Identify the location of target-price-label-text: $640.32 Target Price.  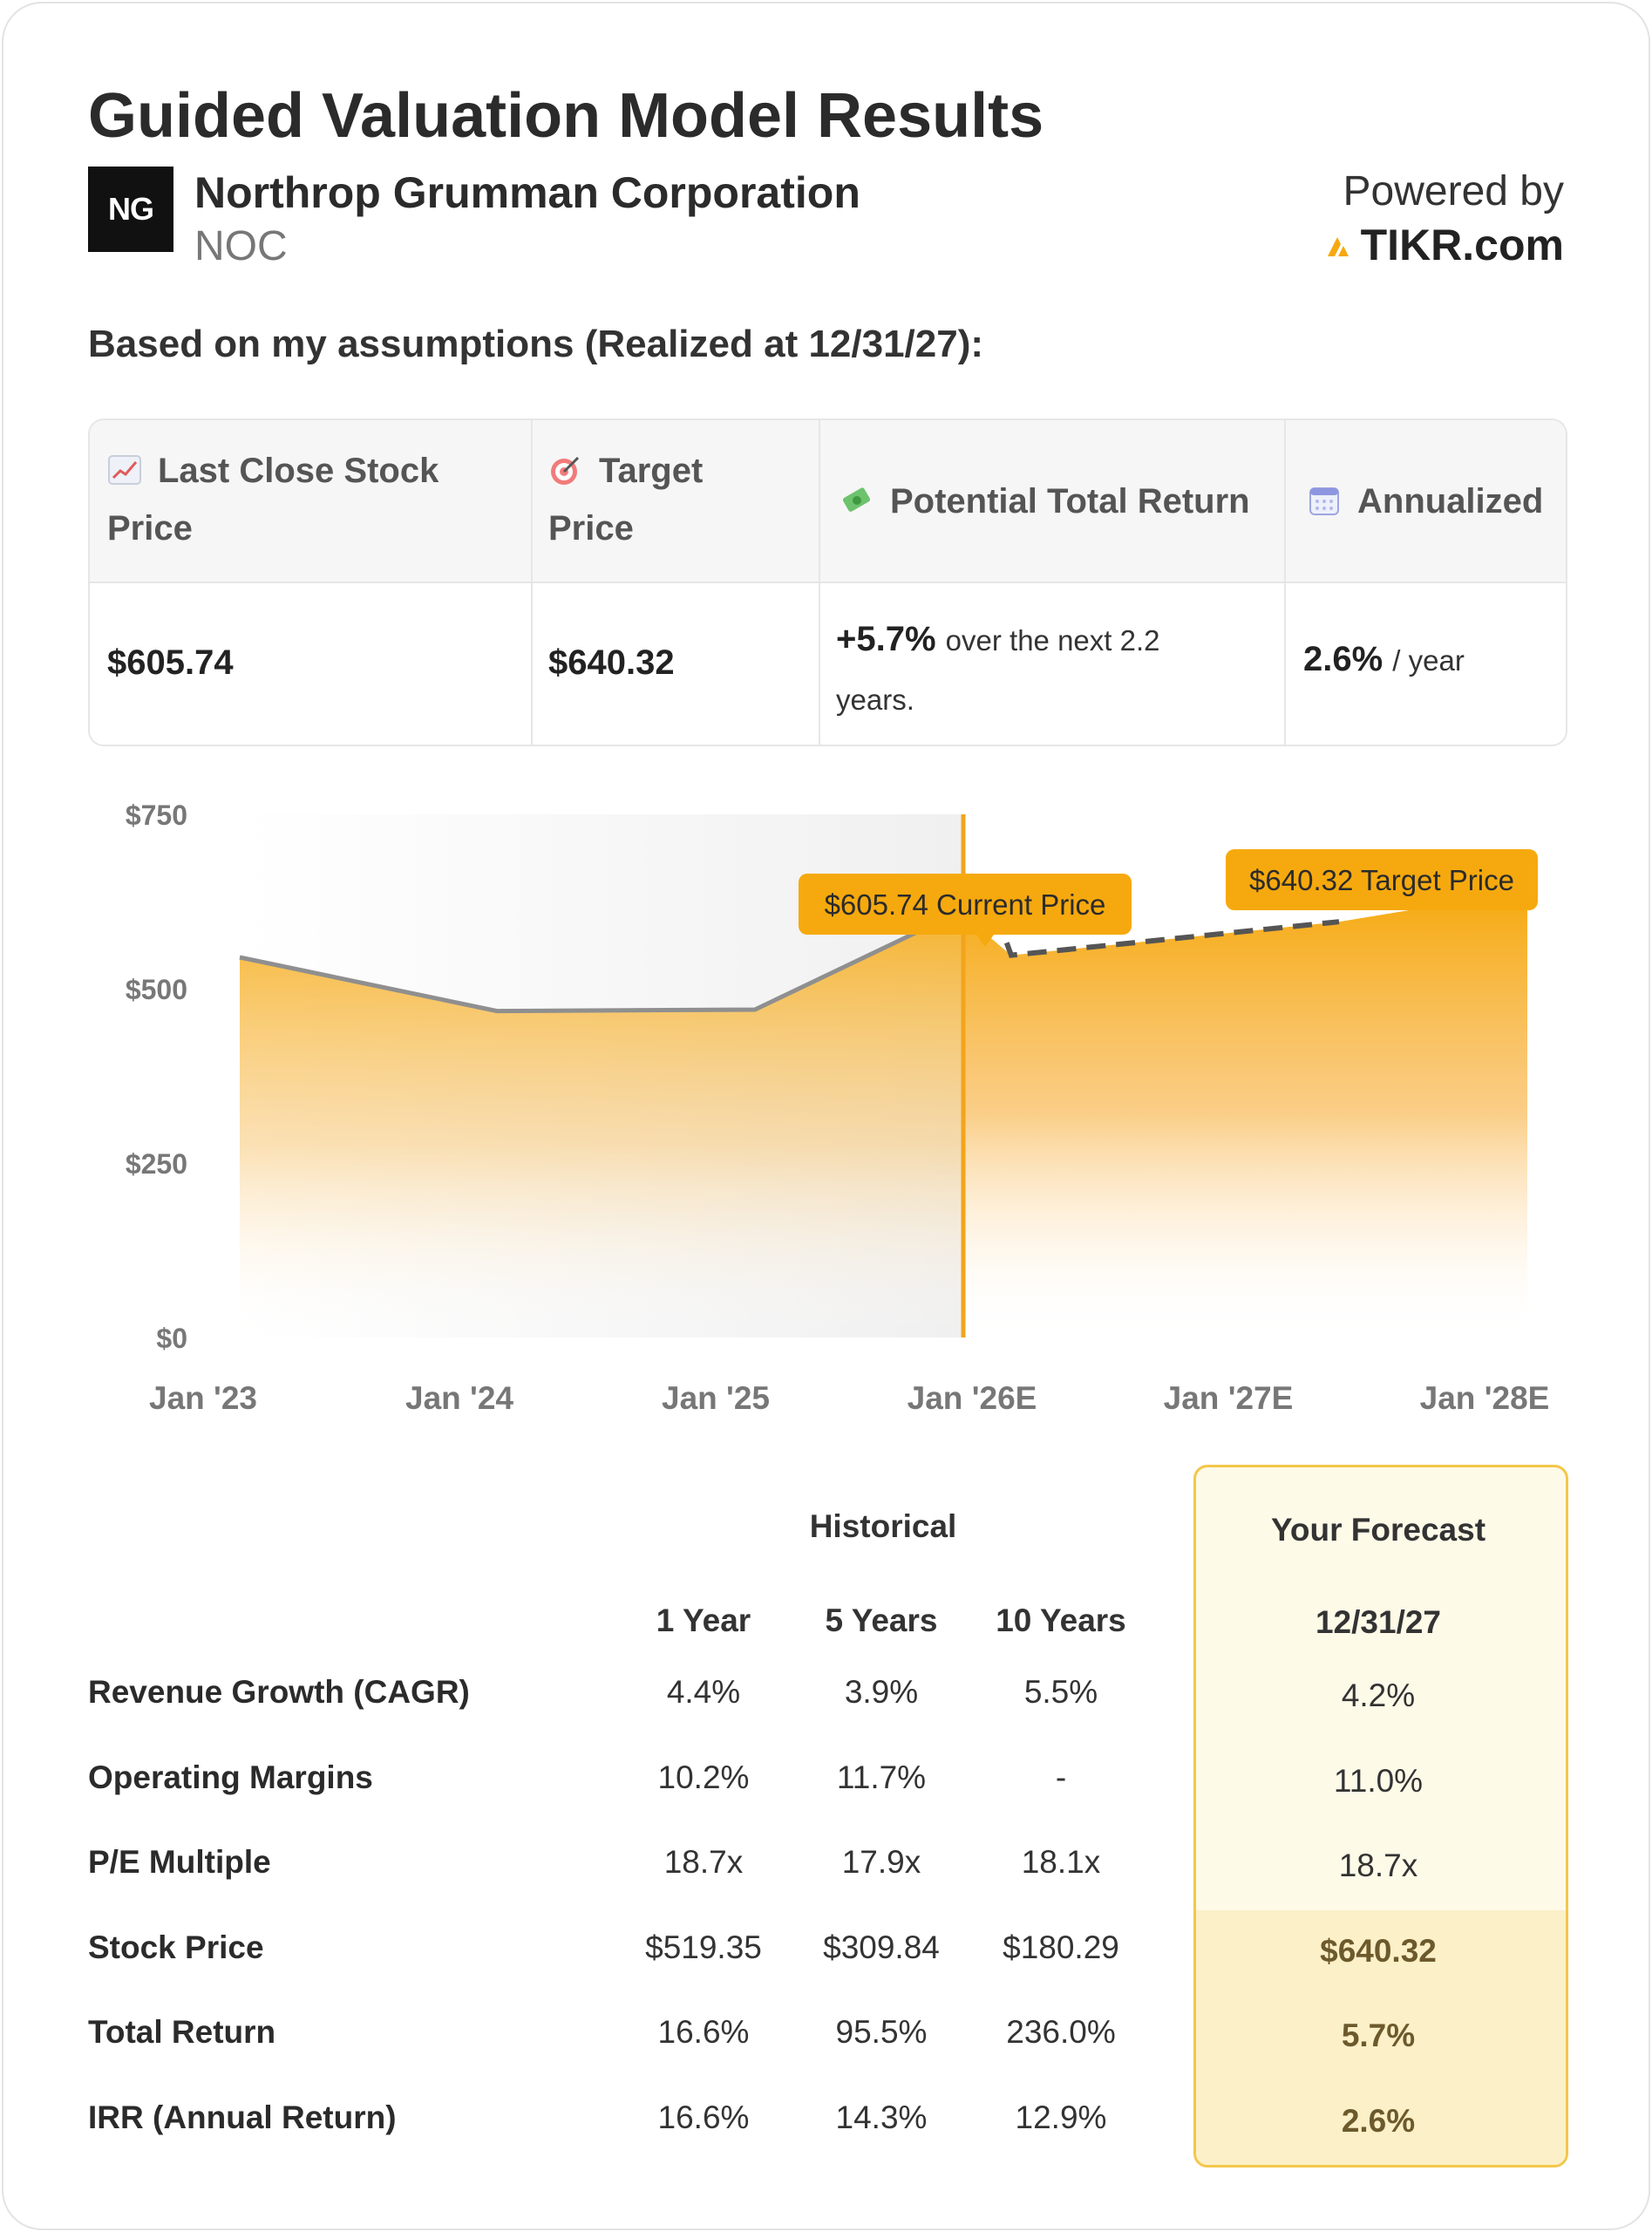
(1381, 880).